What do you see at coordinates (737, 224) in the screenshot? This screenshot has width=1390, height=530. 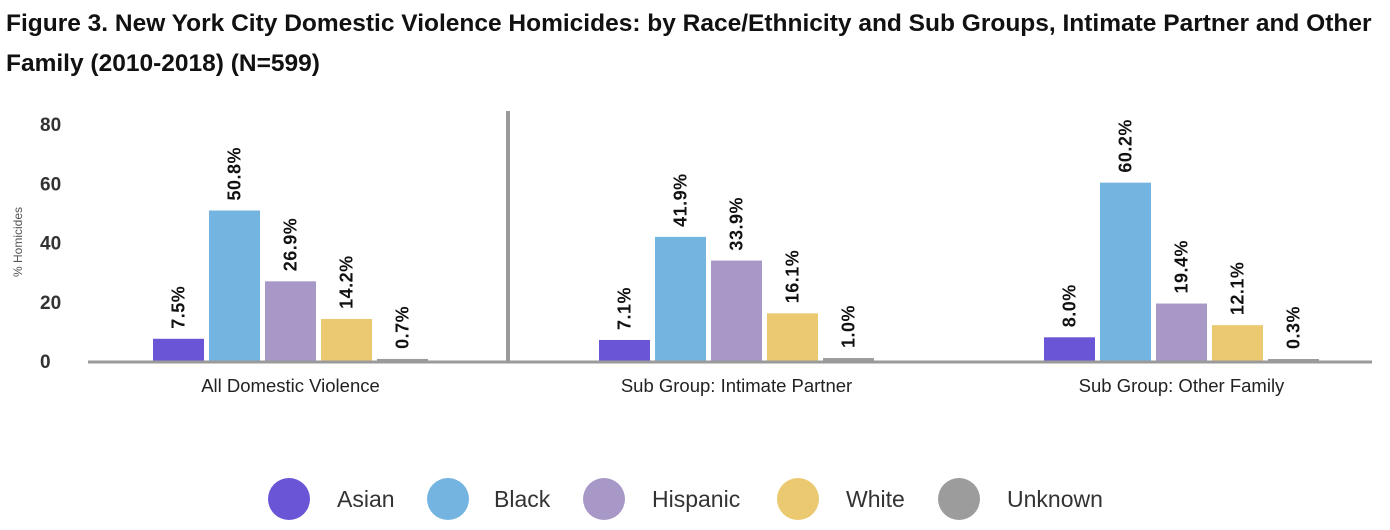 I see `data-label: 33.9%` at bounding box center [737, 224].